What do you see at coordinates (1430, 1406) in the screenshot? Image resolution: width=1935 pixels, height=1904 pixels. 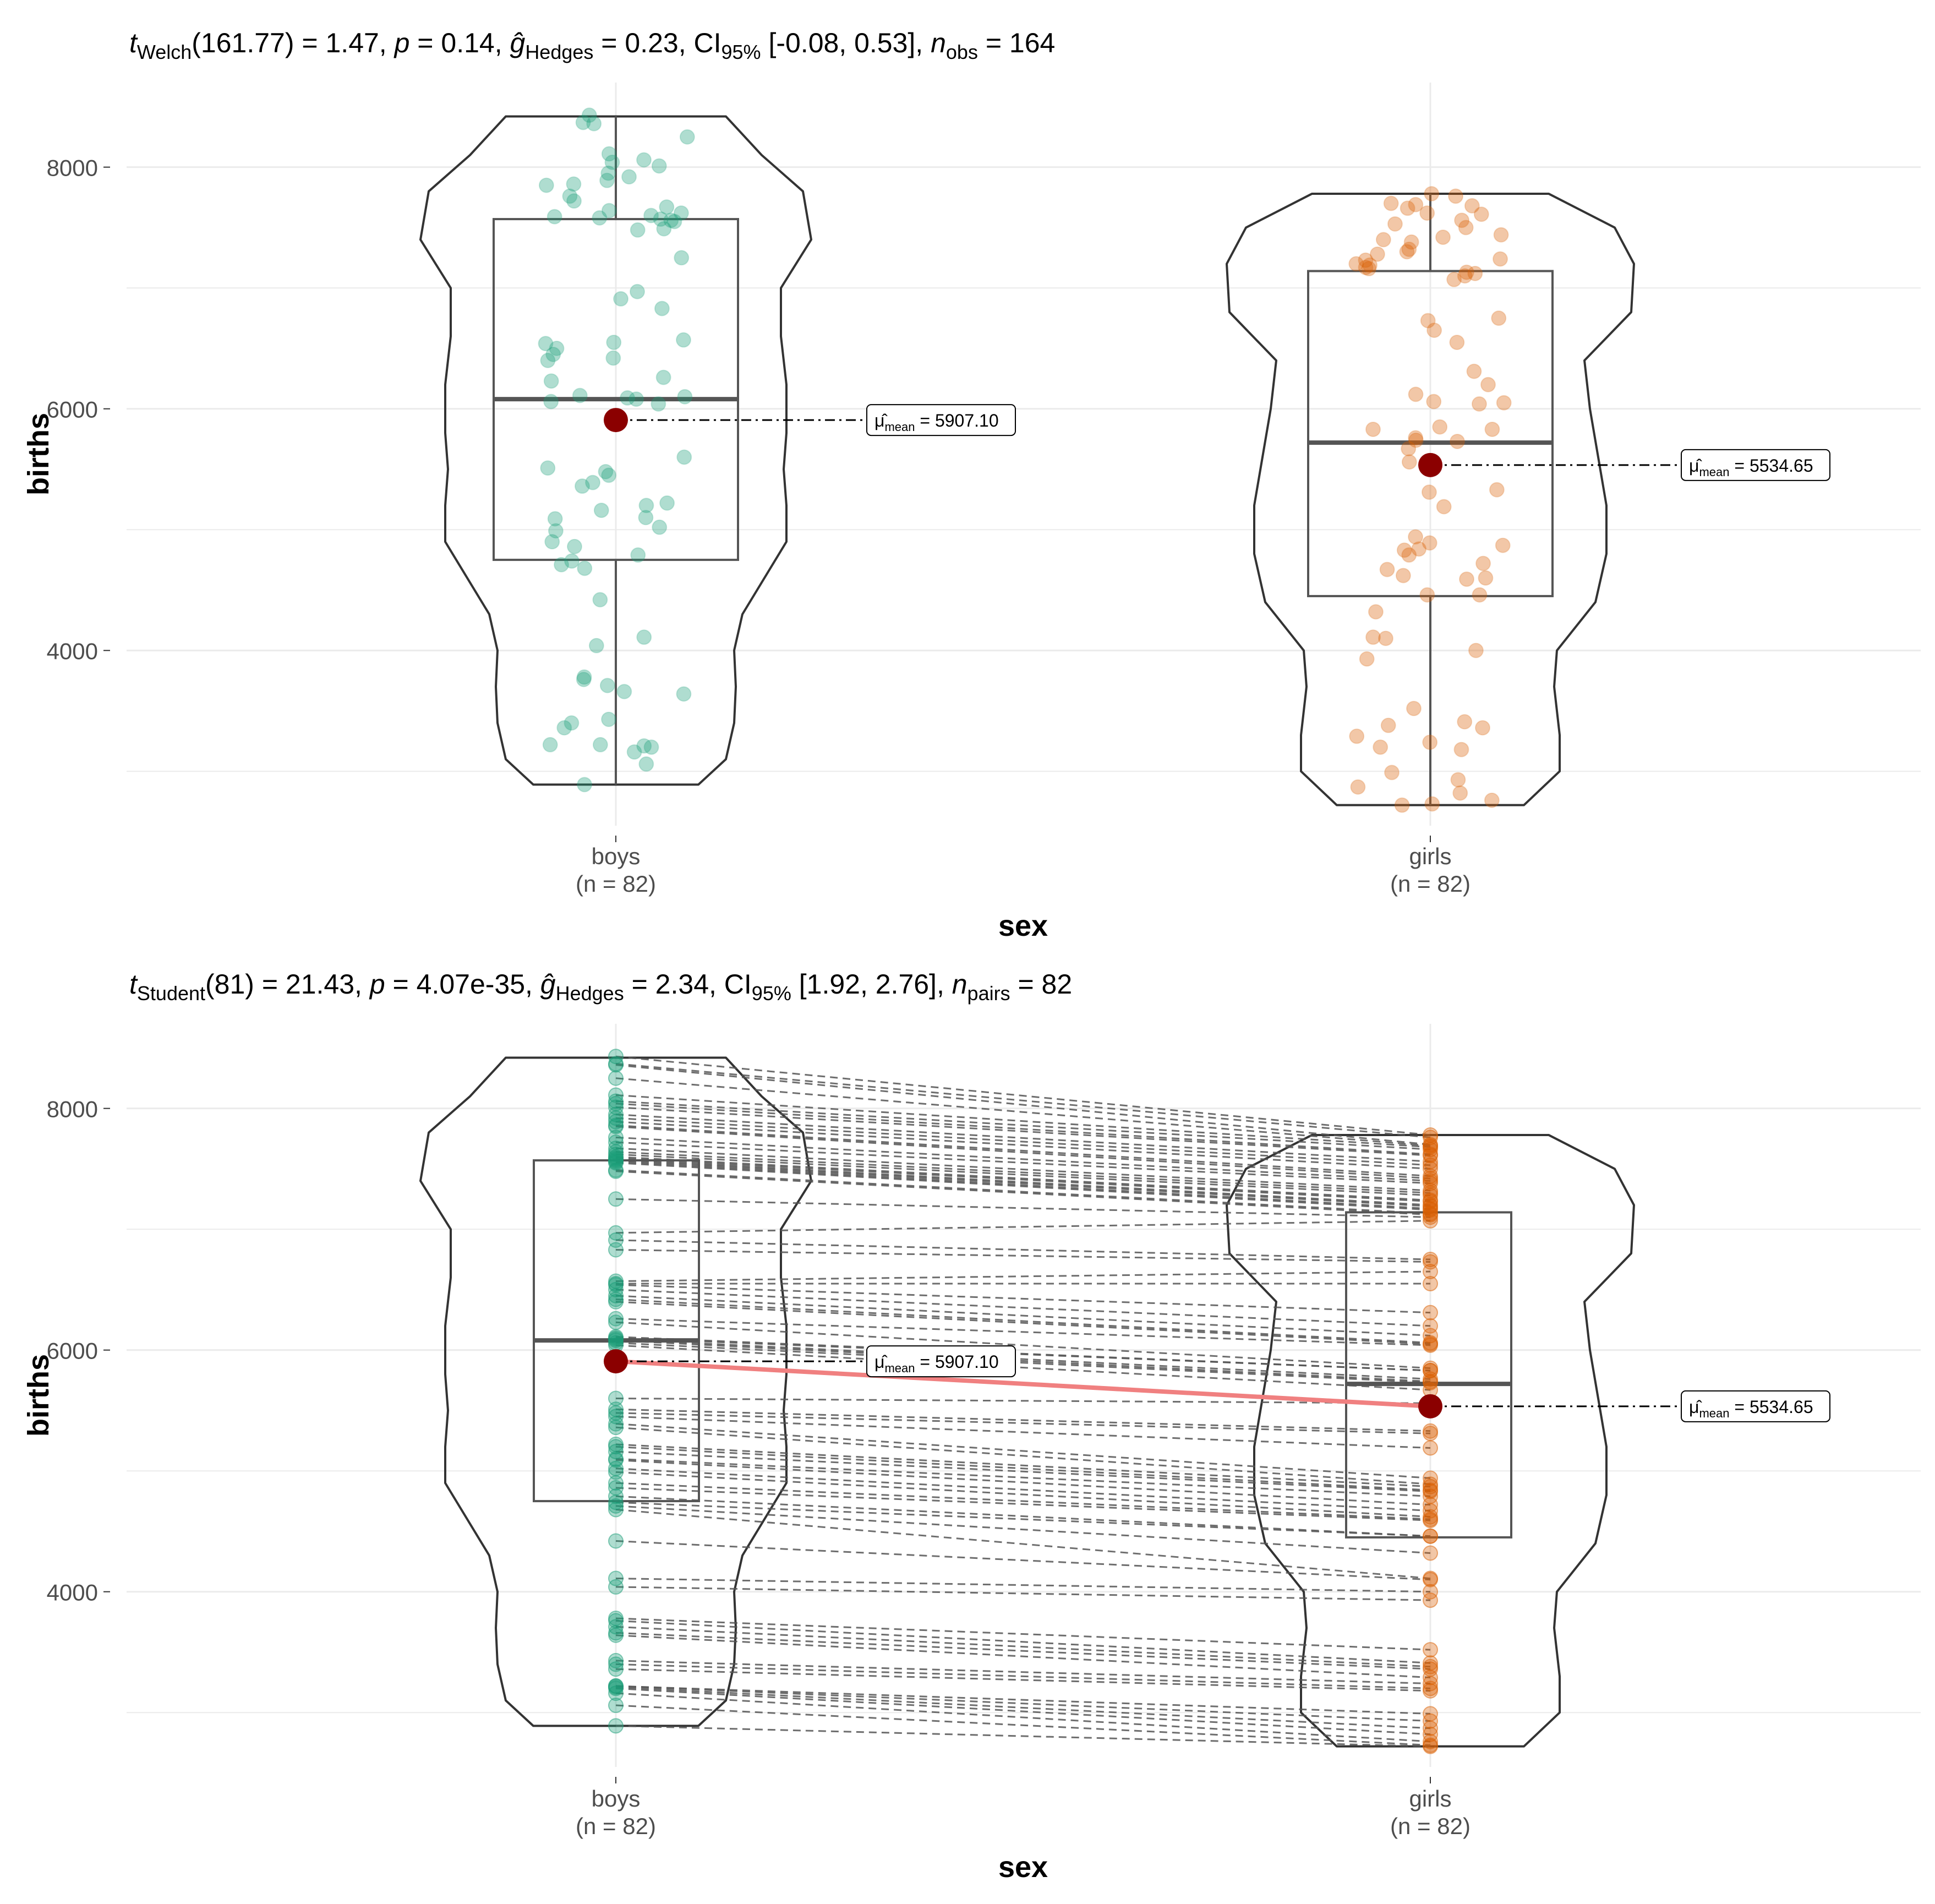 I see `mean-point-girls` at bounding box center [1430, 1406].